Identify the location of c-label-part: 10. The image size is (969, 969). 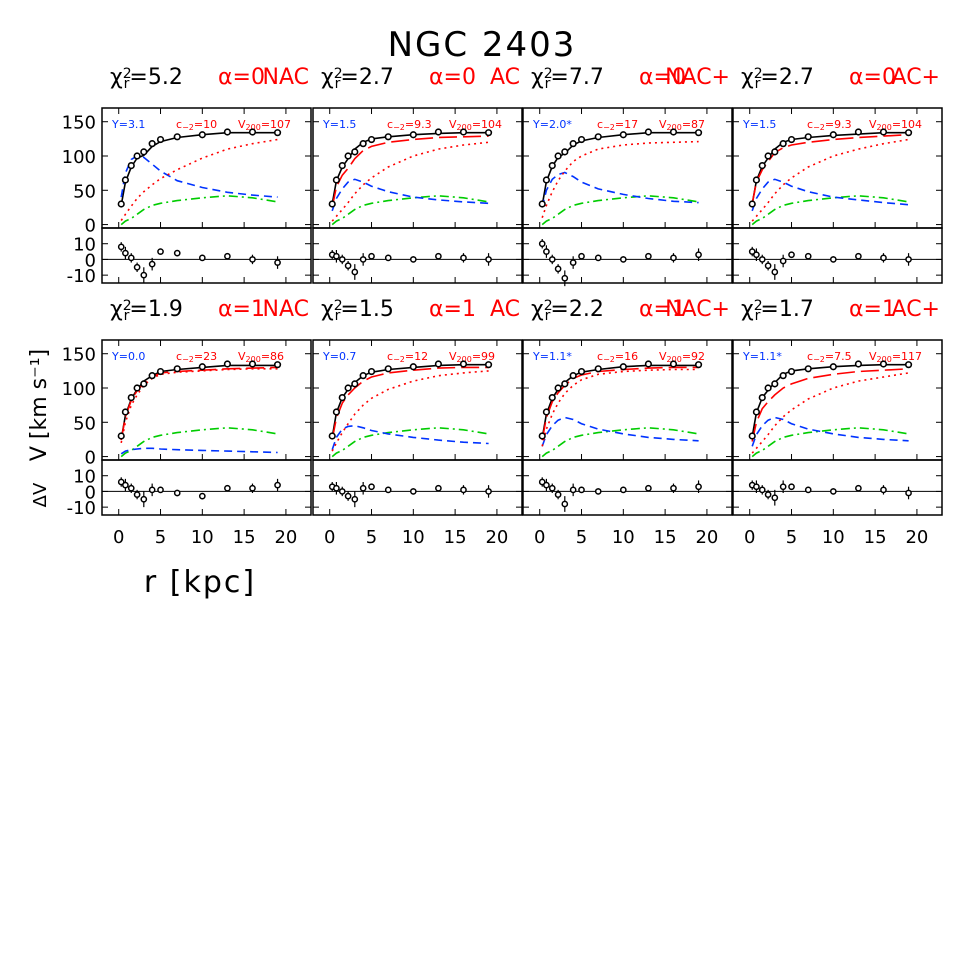
(210, 124).